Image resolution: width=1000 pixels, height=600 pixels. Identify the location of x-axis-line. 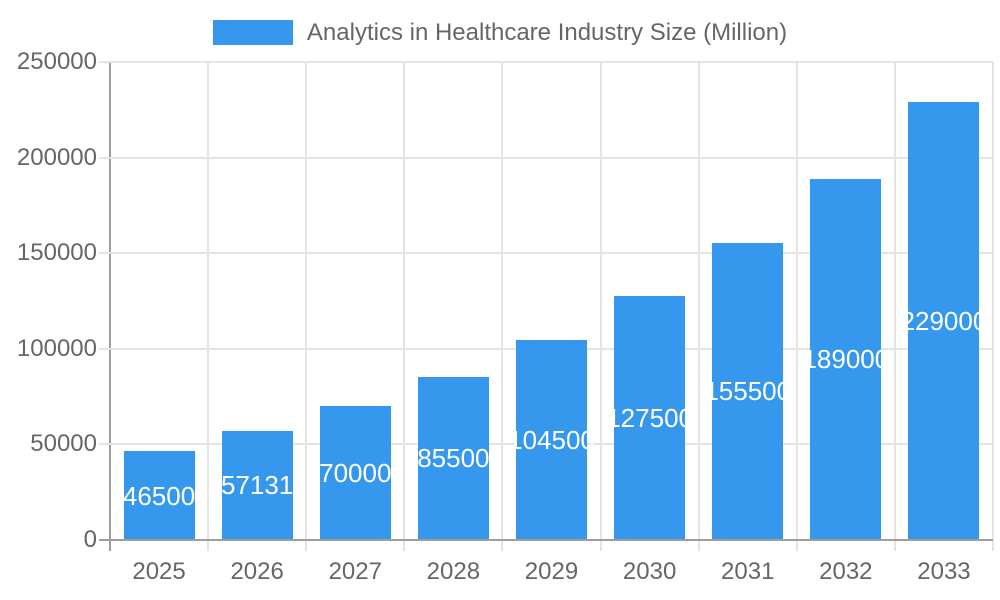
(546, 540).